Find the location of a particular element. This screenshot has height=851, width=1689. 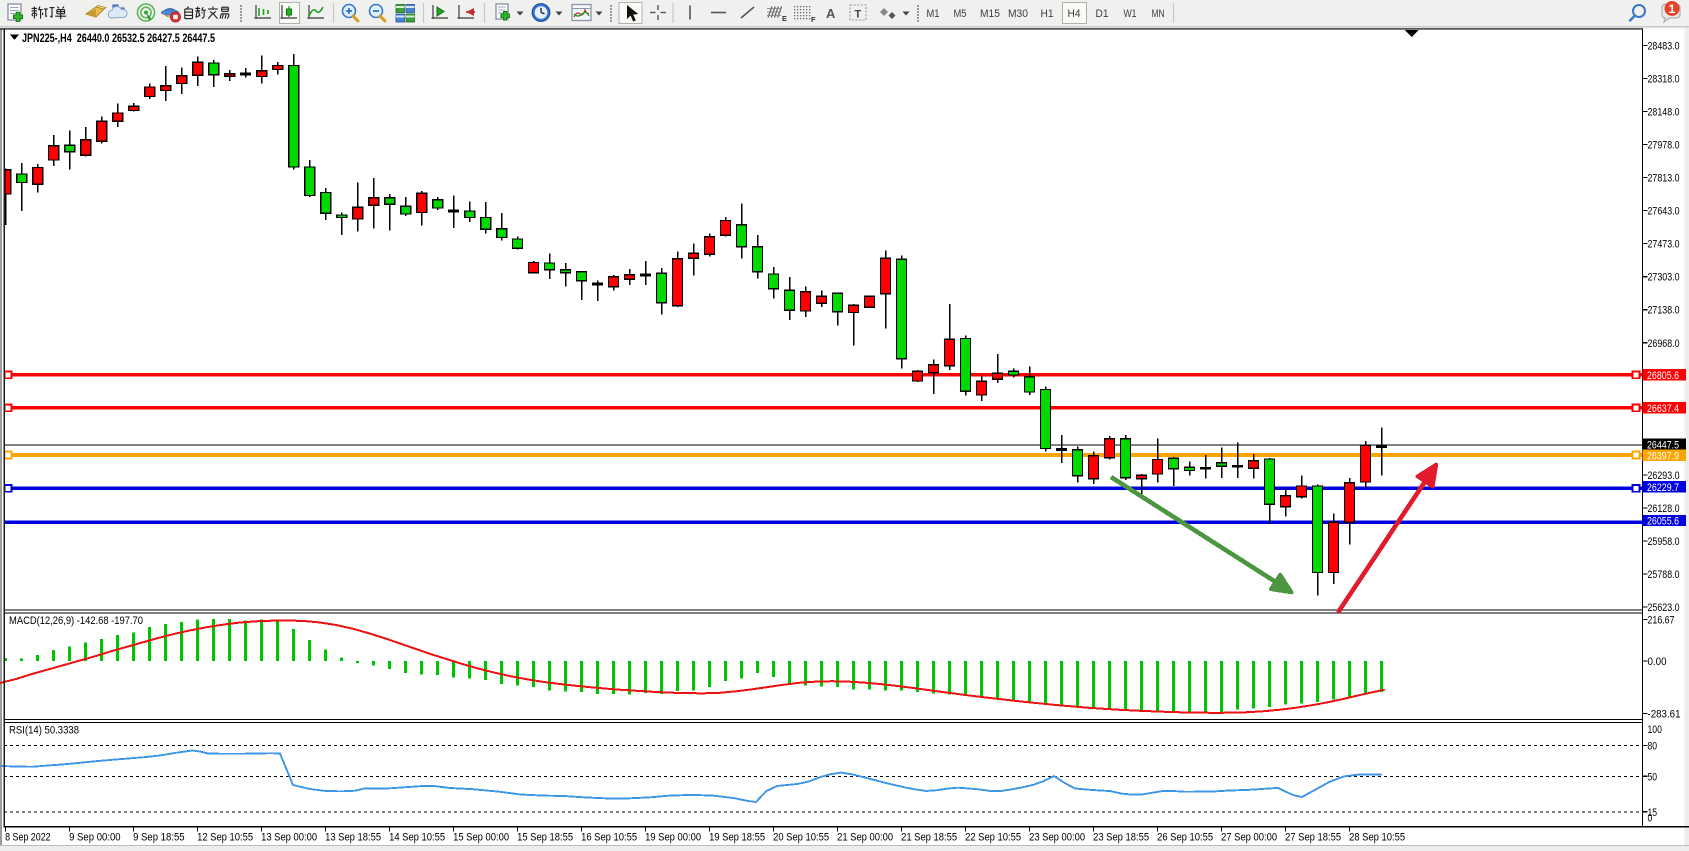

svg-text: 28148.0 is located at coordinates (1664, 113).